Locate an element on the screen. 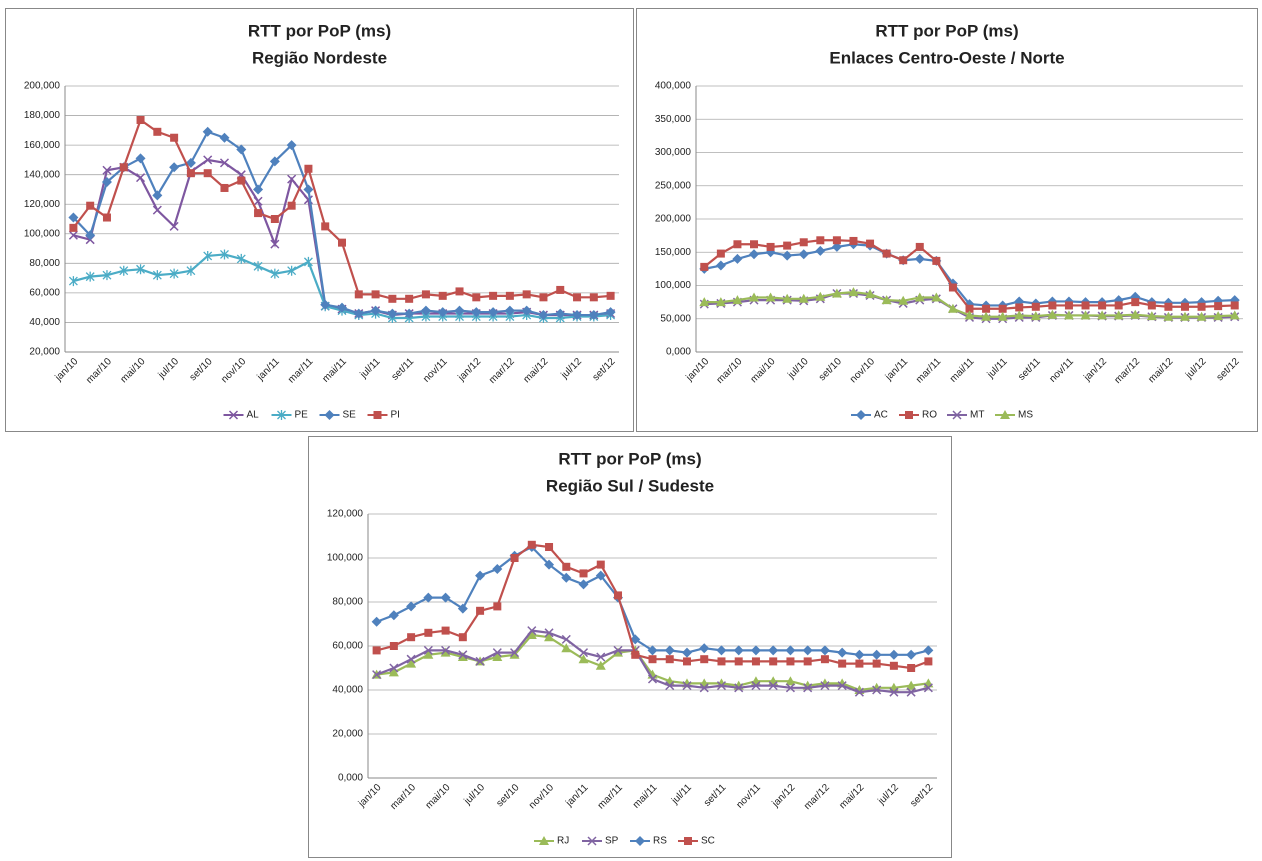 This screenshot has width=1262, height=861. legend-label: PI is located at coordinates (395, 415).